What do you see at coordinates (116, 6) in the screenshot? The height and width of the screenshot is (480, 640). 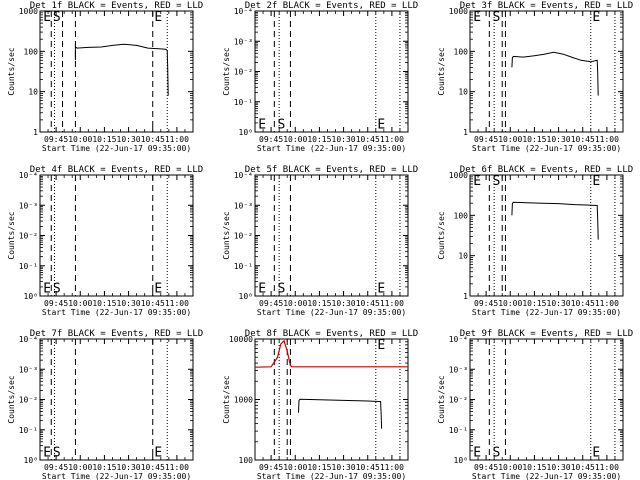 I see `plot-title: Det 1f BLACK = Events, RED = LLD` at bounding box center [116, 6].